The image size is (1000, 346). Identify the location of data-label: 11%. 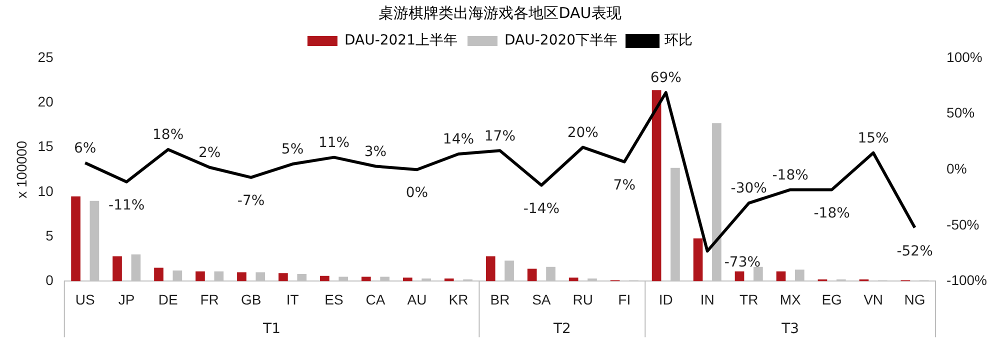
(334, 142).